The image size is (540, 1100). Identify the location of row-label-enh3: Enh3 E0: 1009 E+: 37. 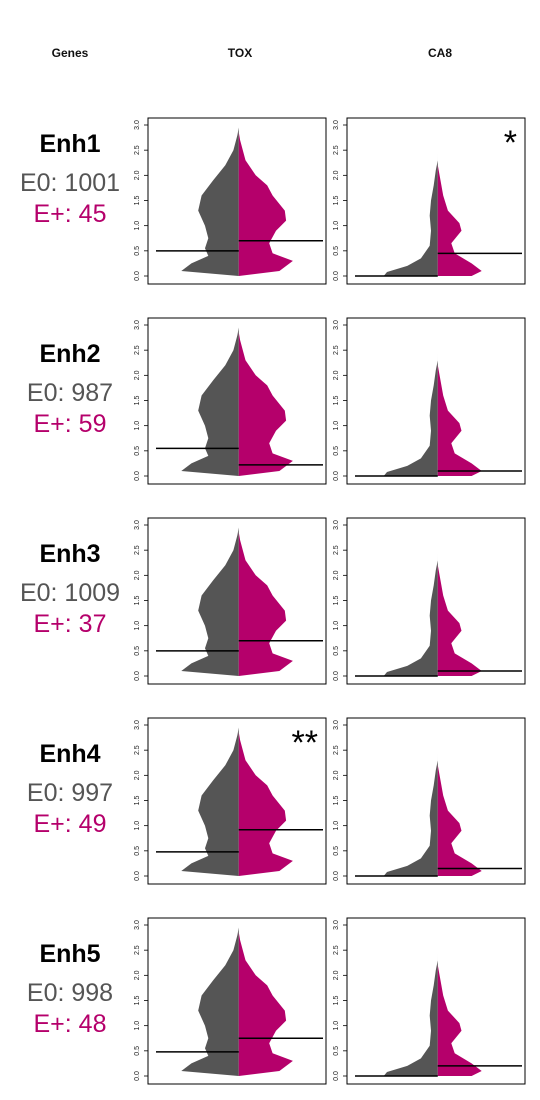
(70, 589).